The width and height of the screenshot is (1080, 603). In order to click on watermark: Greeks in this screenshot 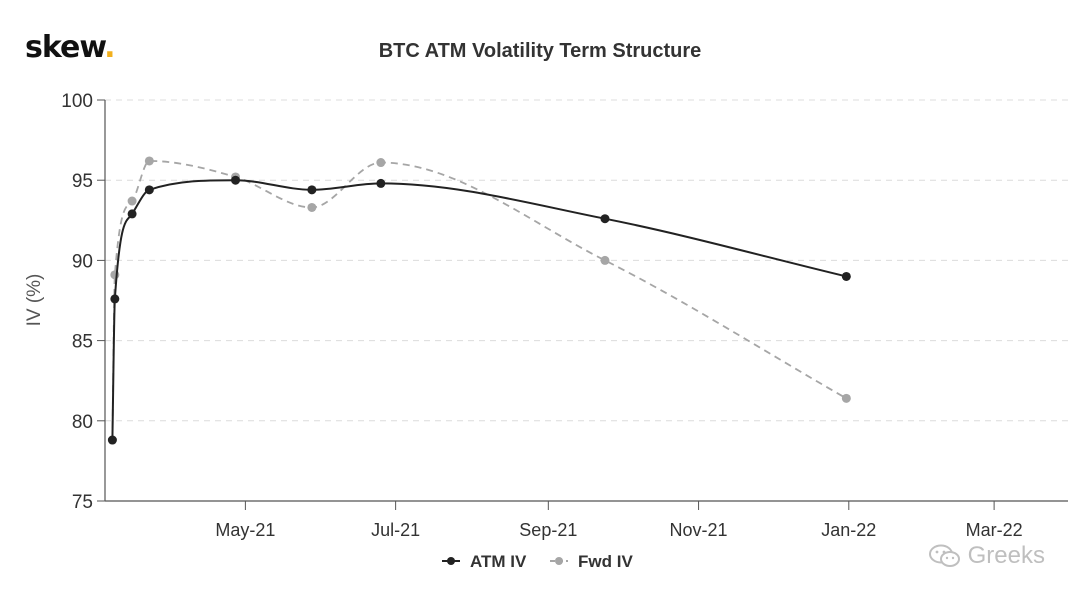, I will do `click(986, 556)`.